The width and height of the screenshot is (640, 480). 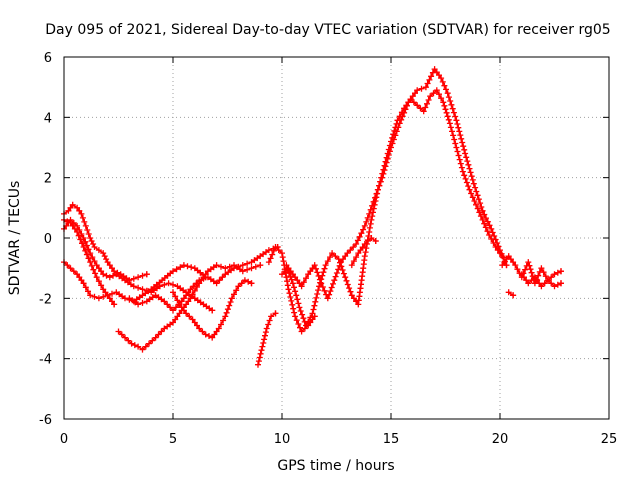 What do you see at coordinates (45, 360) in the screenshot?
I see `y-tick-label: -4` at bounding box center [45, 360].